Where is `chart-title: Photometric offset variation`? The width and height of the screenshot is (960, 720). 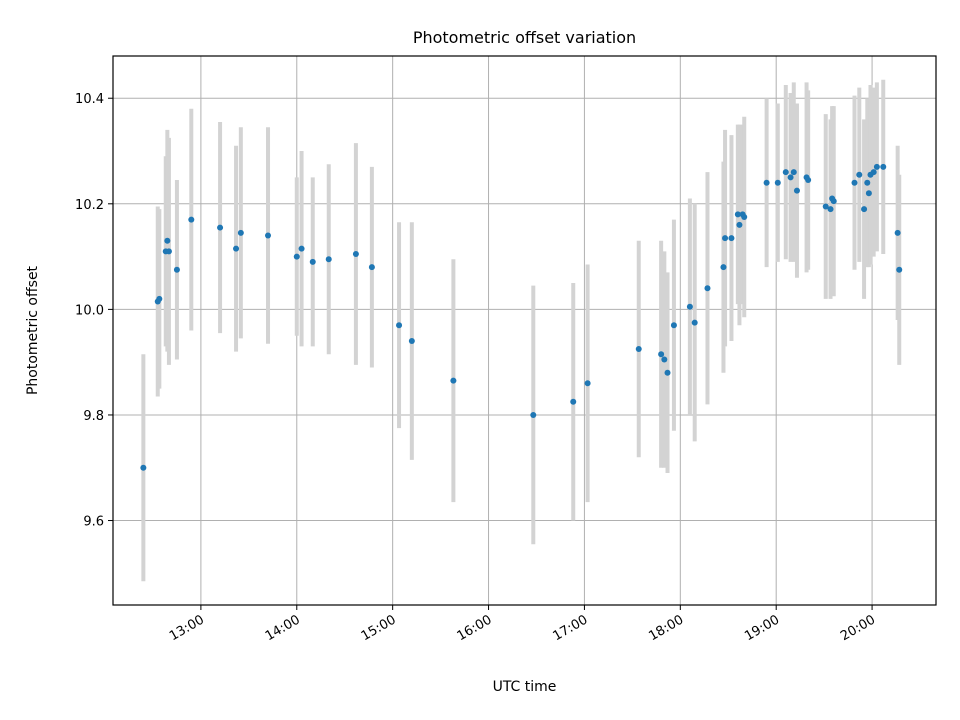
chart-title: Photometric offset variation is located at coordinates (524, 37).